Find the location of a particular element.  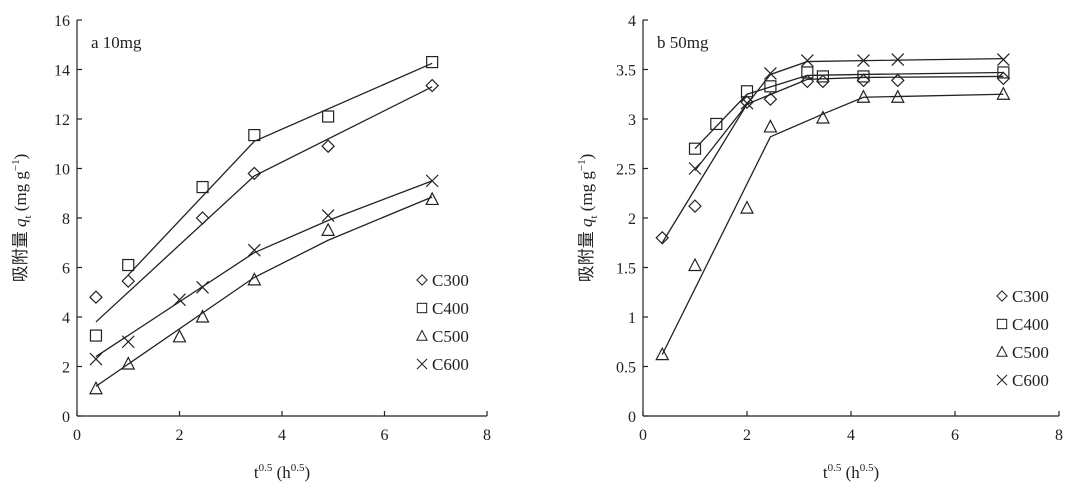

x-tick-label: 6 is located at coordinates (385, 435).